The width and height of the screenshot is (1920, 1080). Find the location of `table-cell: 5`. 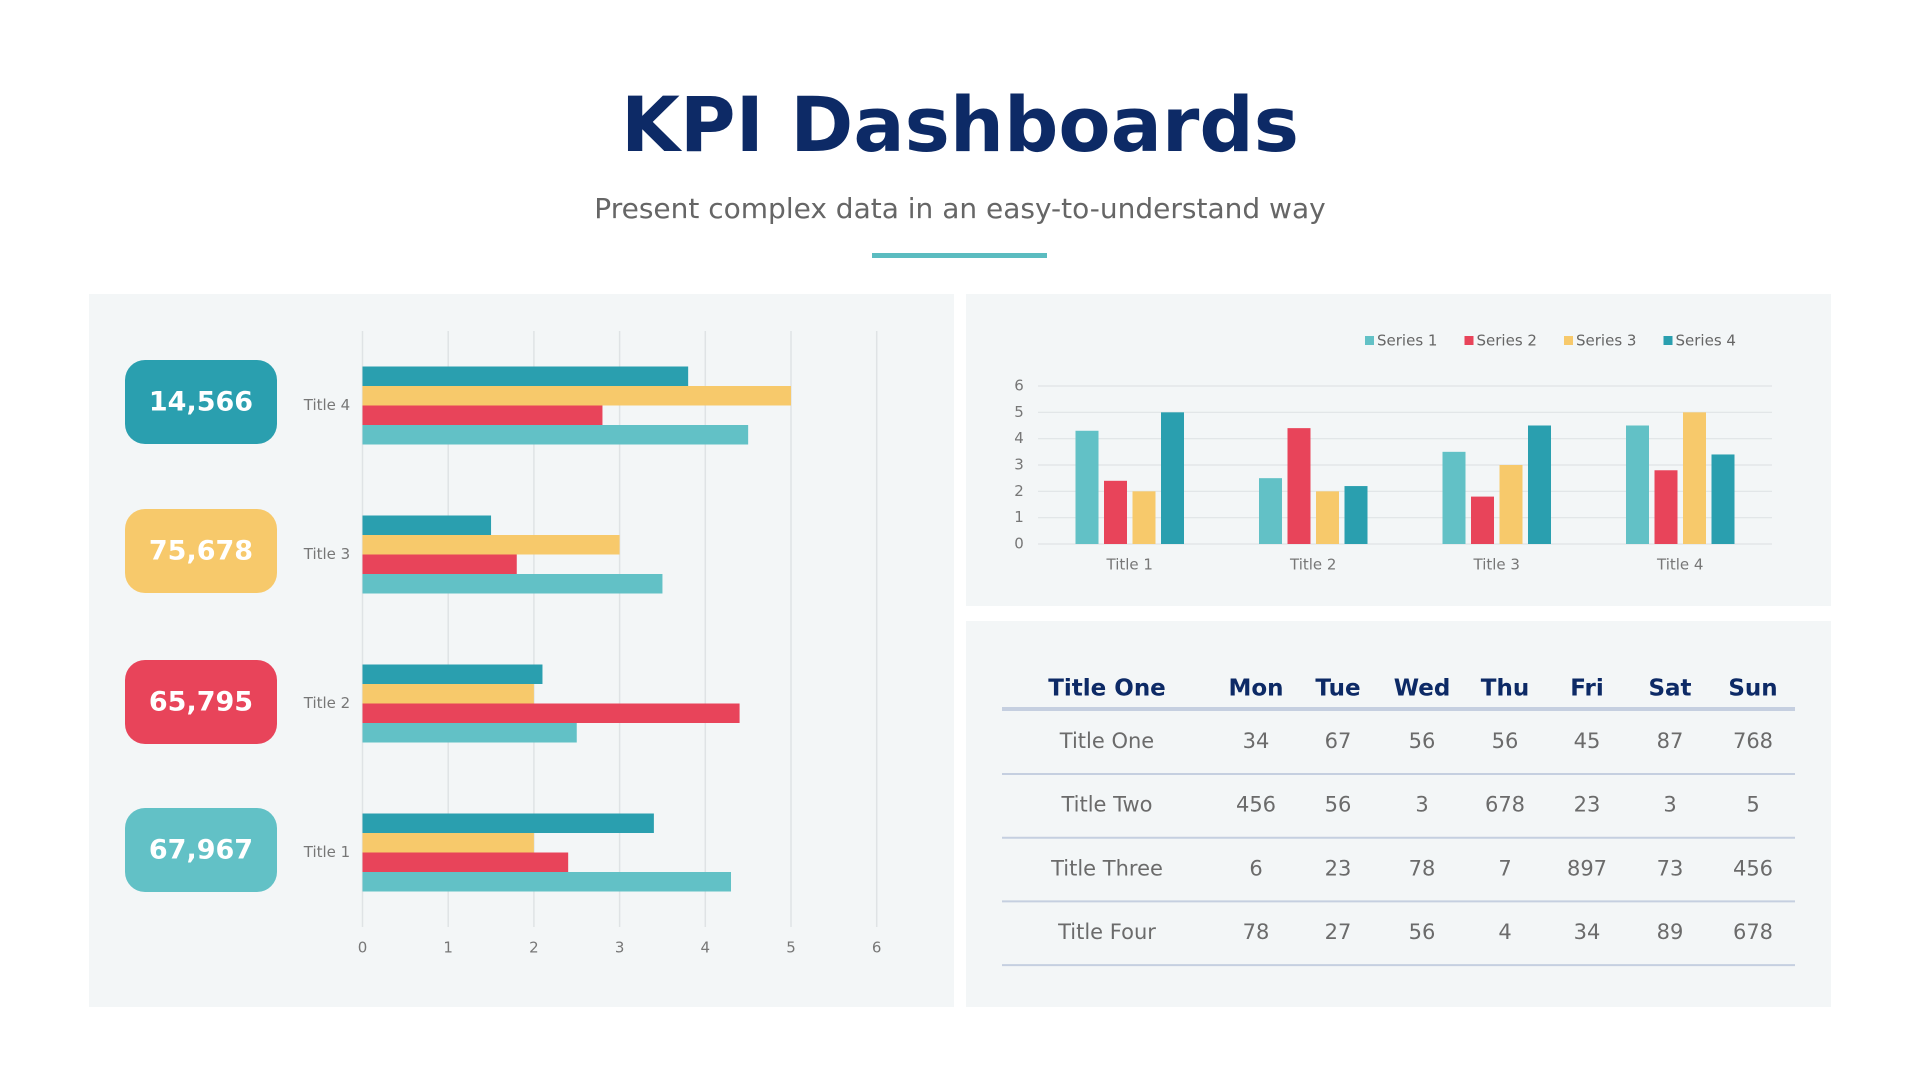

table-cell: 5 is located at coordinates (1752, 805).